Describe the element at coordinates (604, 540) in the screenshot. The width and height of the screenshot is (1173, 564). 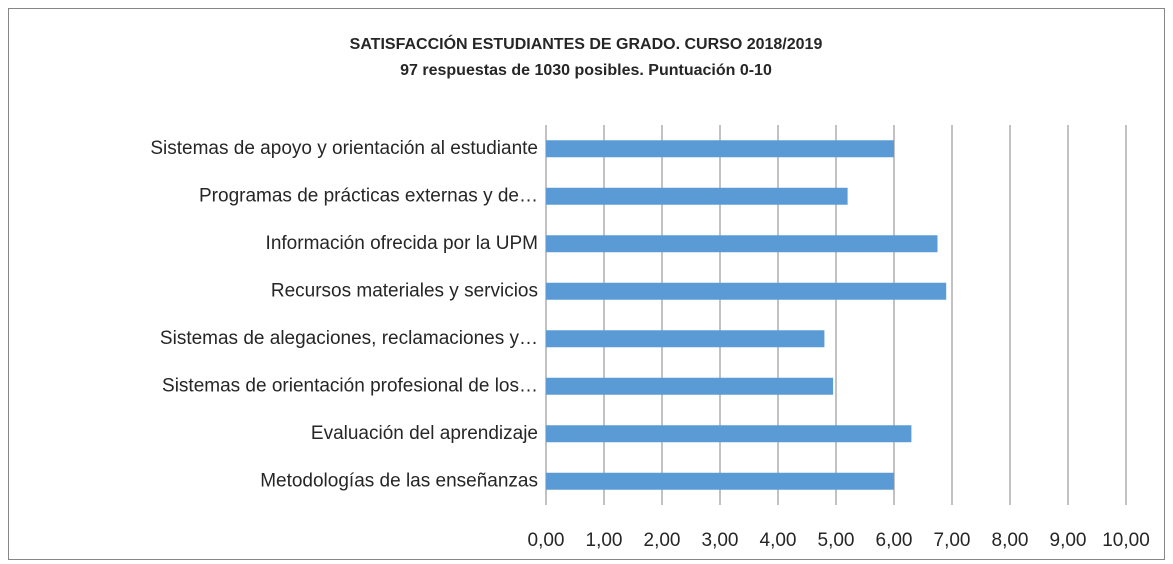
I see `x-tick-label: 1,00` at that location.